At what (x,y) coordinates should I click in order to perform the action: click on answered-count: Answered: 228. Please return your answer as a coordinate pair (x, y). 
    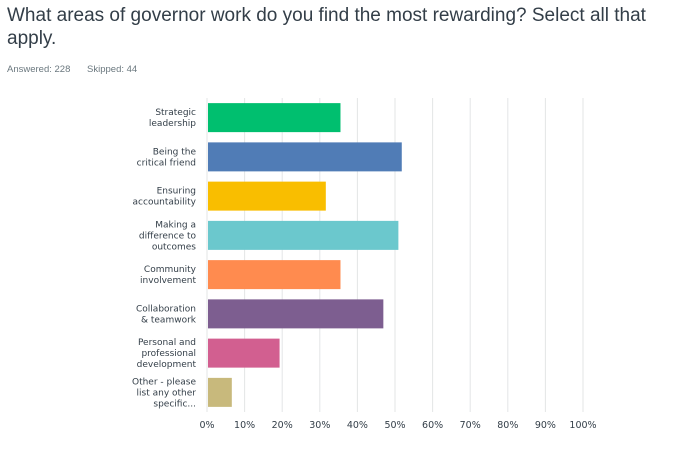
    Looking at the image, I should click on (39, 69).